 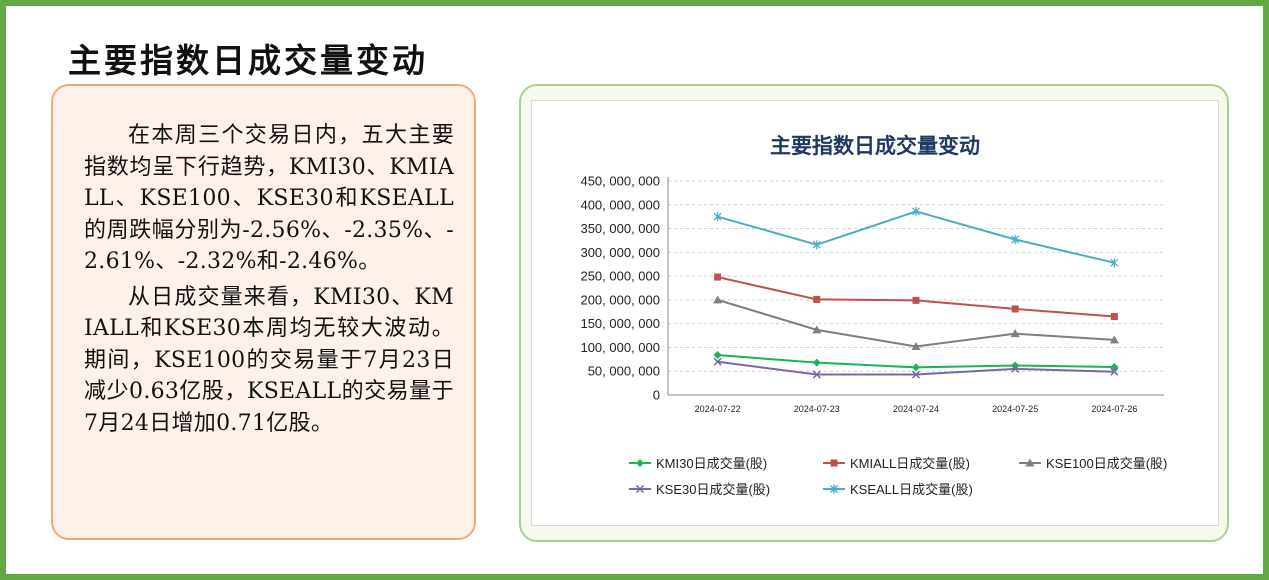 I want to click on chart-title: 主要指数日成交量变动, so click(x=875, y=146).